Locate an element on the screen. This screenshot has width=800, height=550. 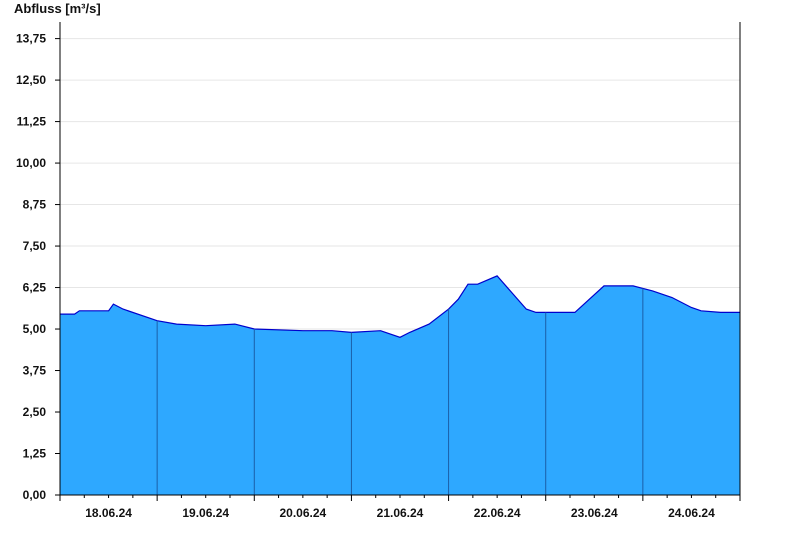
y-tick-label-0: 0,00 is located at coordinates (35, 495).